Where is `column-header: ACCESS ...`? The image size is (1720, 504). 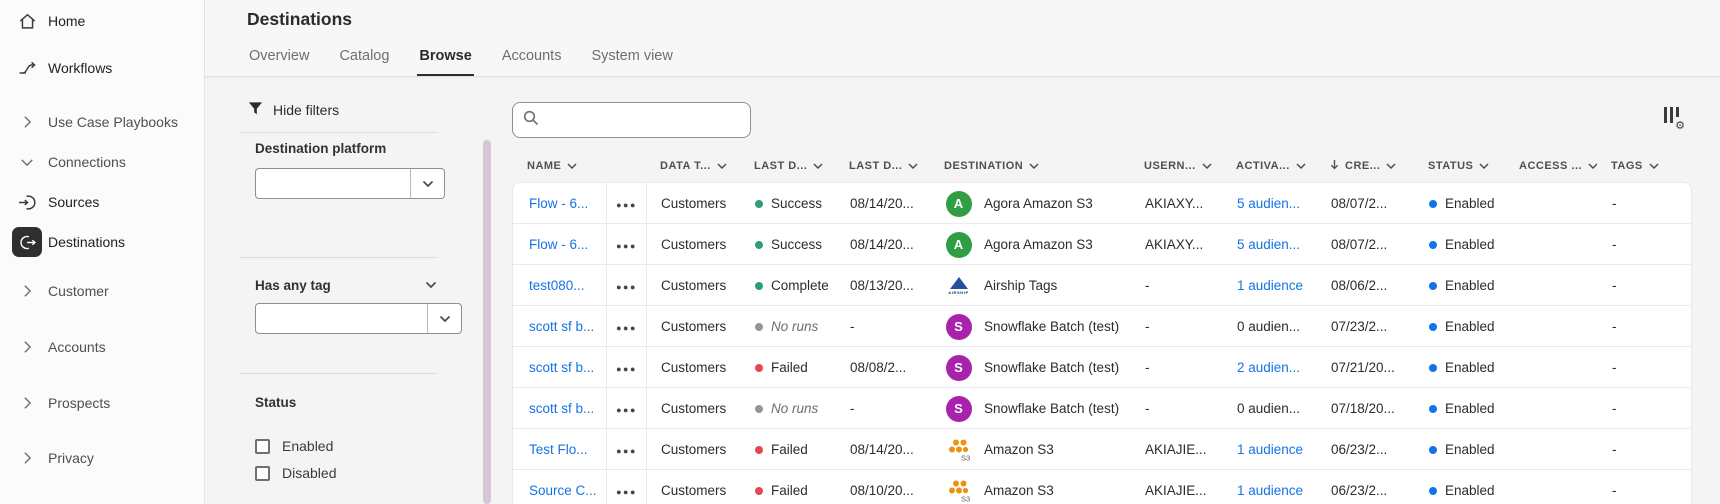 column-header: ACCESS ... is located at coordinates (1551, 166).